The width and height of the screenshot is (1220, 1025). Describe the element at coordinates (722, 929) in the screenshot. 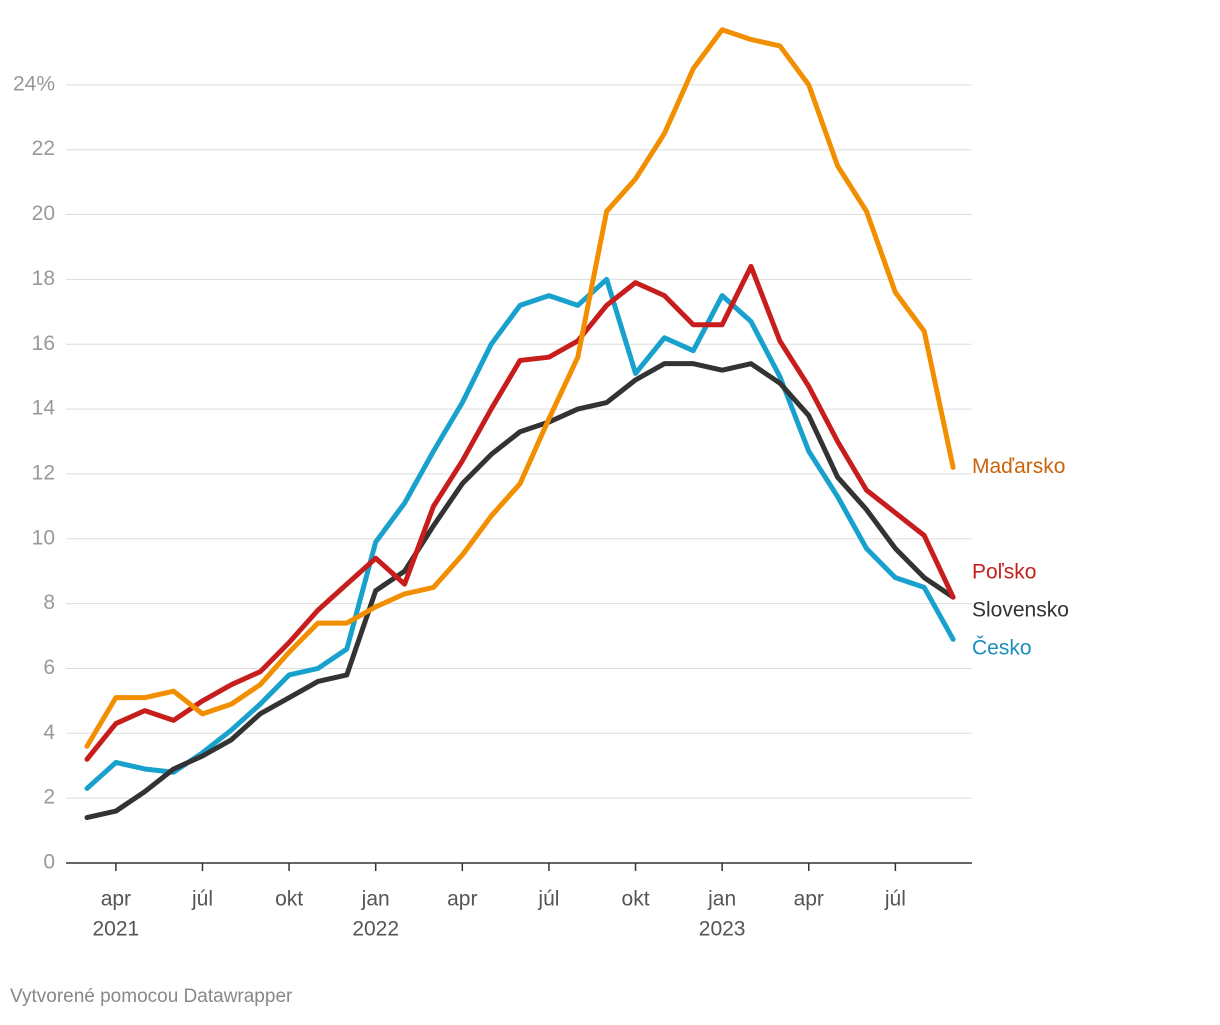

I see `x-tick-year: 2023` at that location.